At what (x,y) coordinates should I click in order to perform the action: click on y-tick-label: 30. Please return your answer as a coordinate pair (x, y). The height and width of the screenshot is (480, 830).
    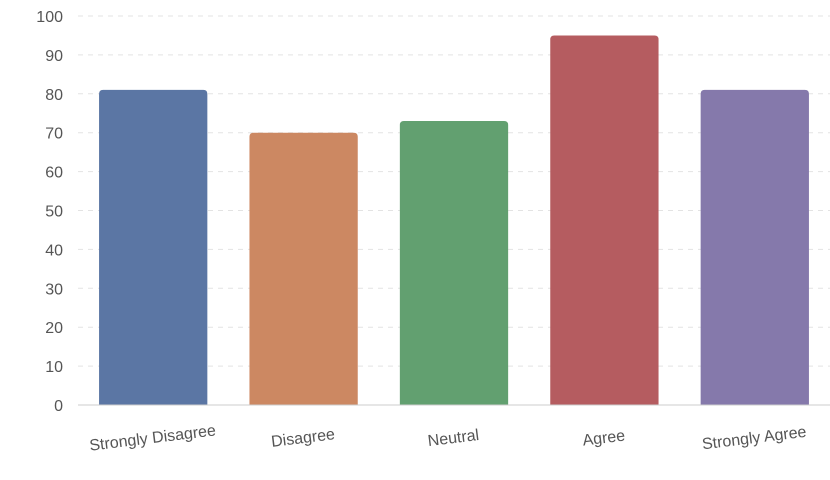
    Looking at the image, I should click on (54, 289).